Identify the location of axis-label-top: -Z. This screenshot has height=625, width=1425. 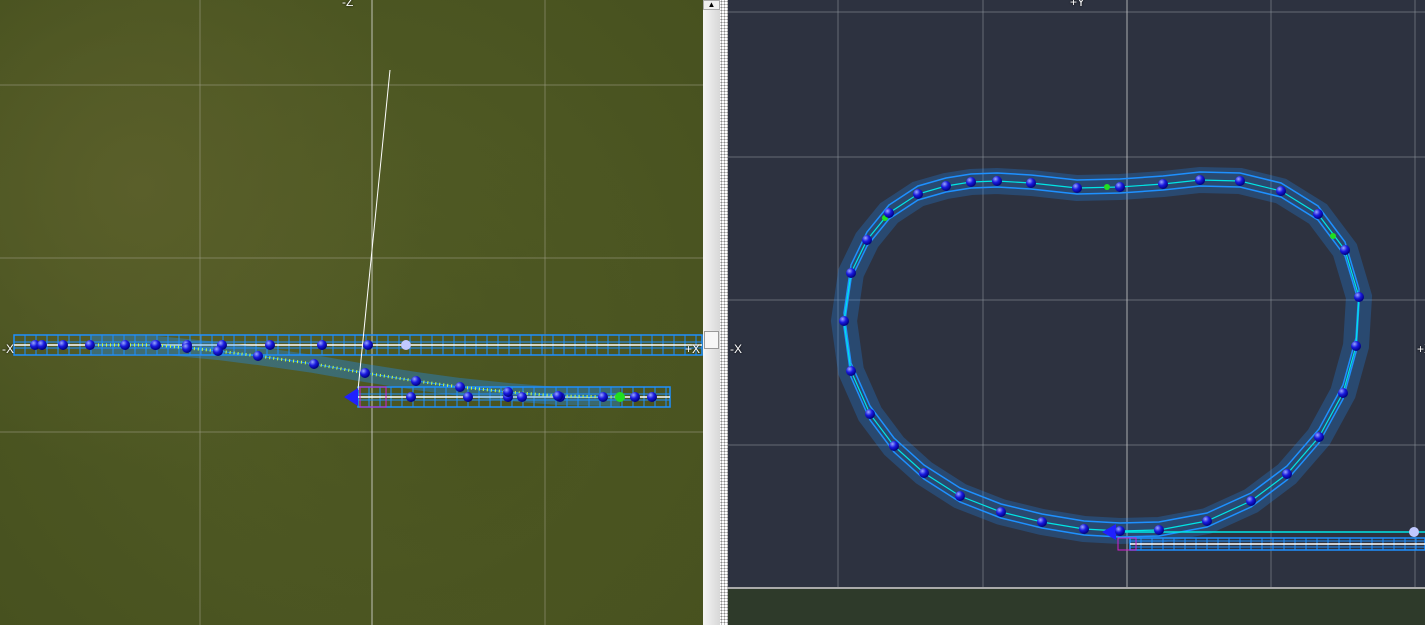
(348, 4).